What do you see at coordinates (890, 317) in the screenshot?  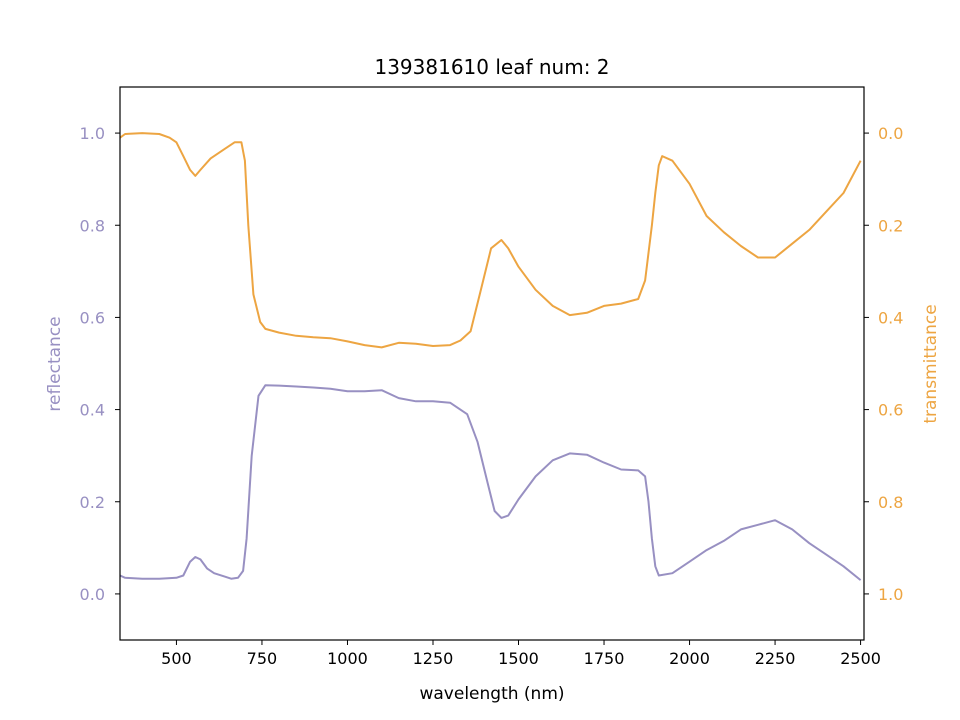 I see `right-y-tick-label: 0.4` at bounding box center [890, 317].